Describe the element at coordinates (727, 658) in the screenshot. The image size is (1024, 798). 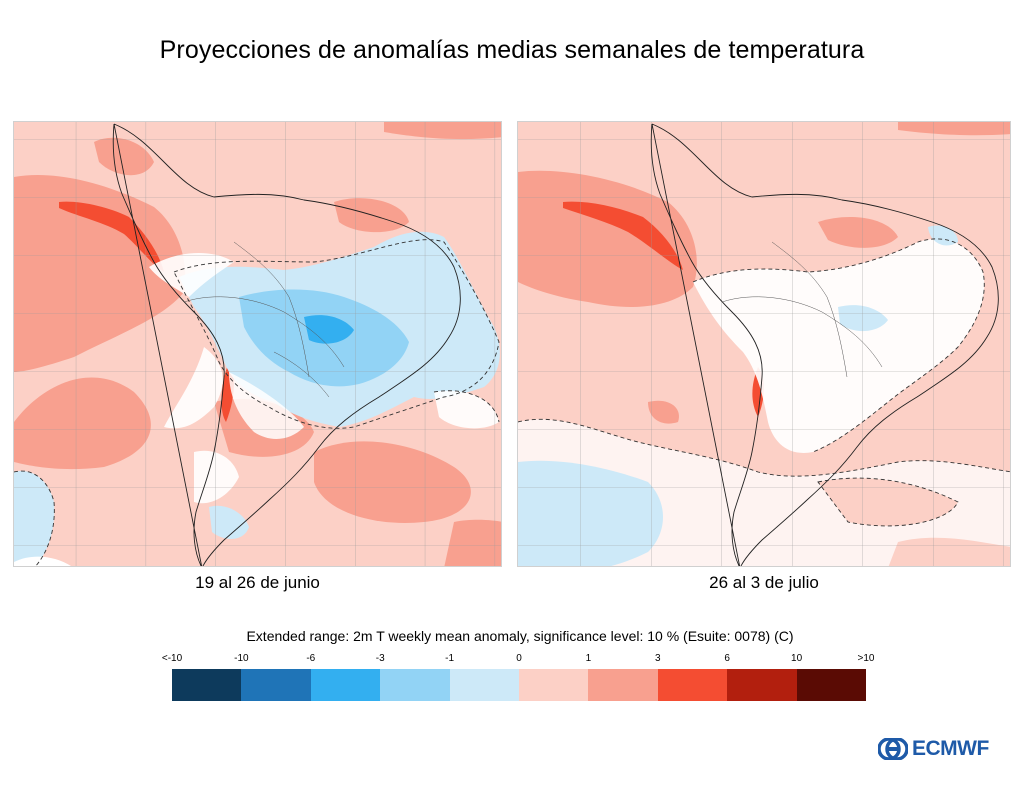
I see `legend-tick-label: 6` at that location.